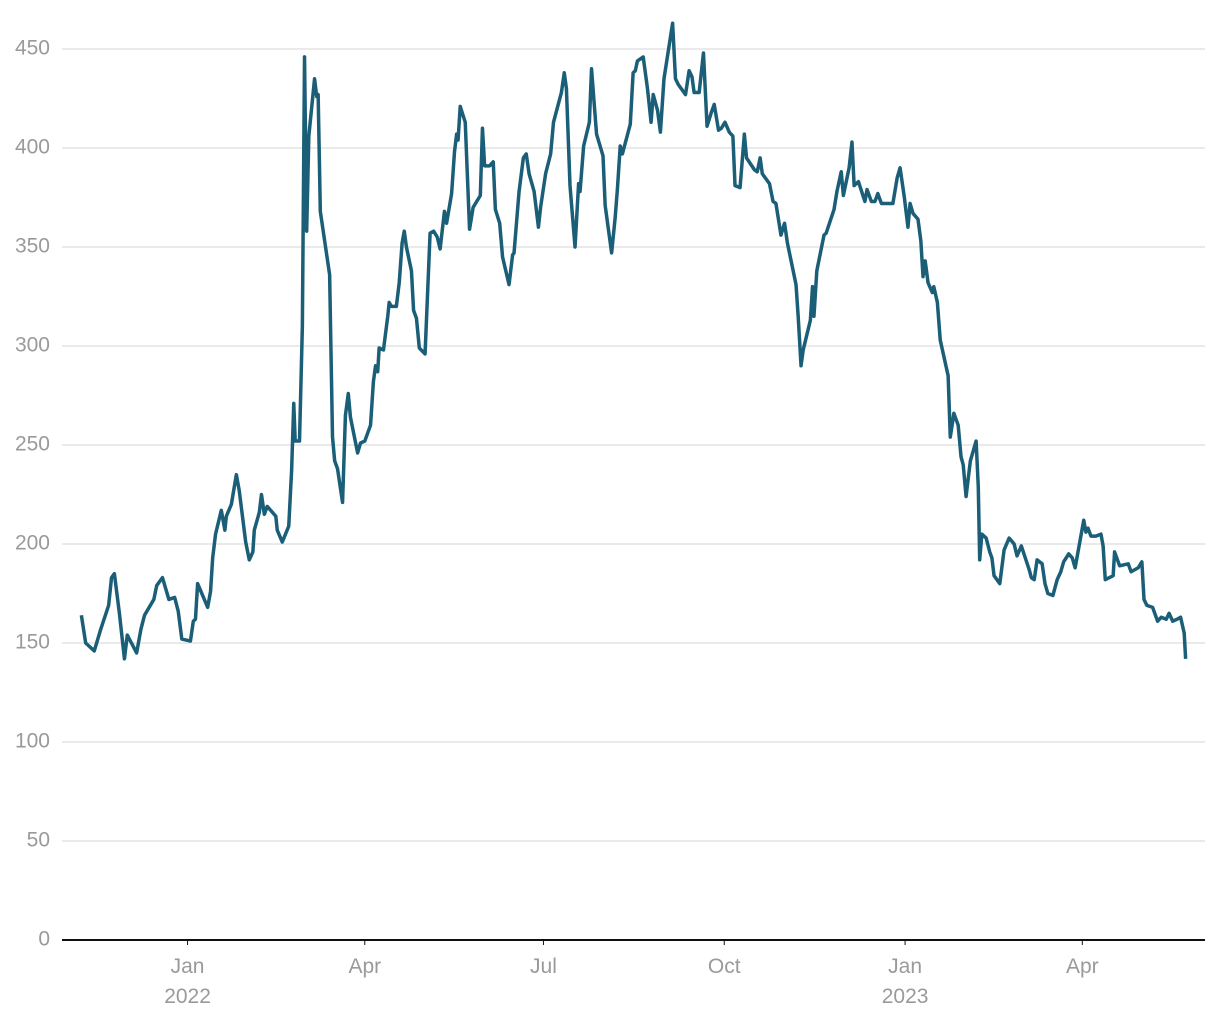 This screenshot has width=1220, height=1020. I want to click on y-tick-label: 250, so click(32, 444).